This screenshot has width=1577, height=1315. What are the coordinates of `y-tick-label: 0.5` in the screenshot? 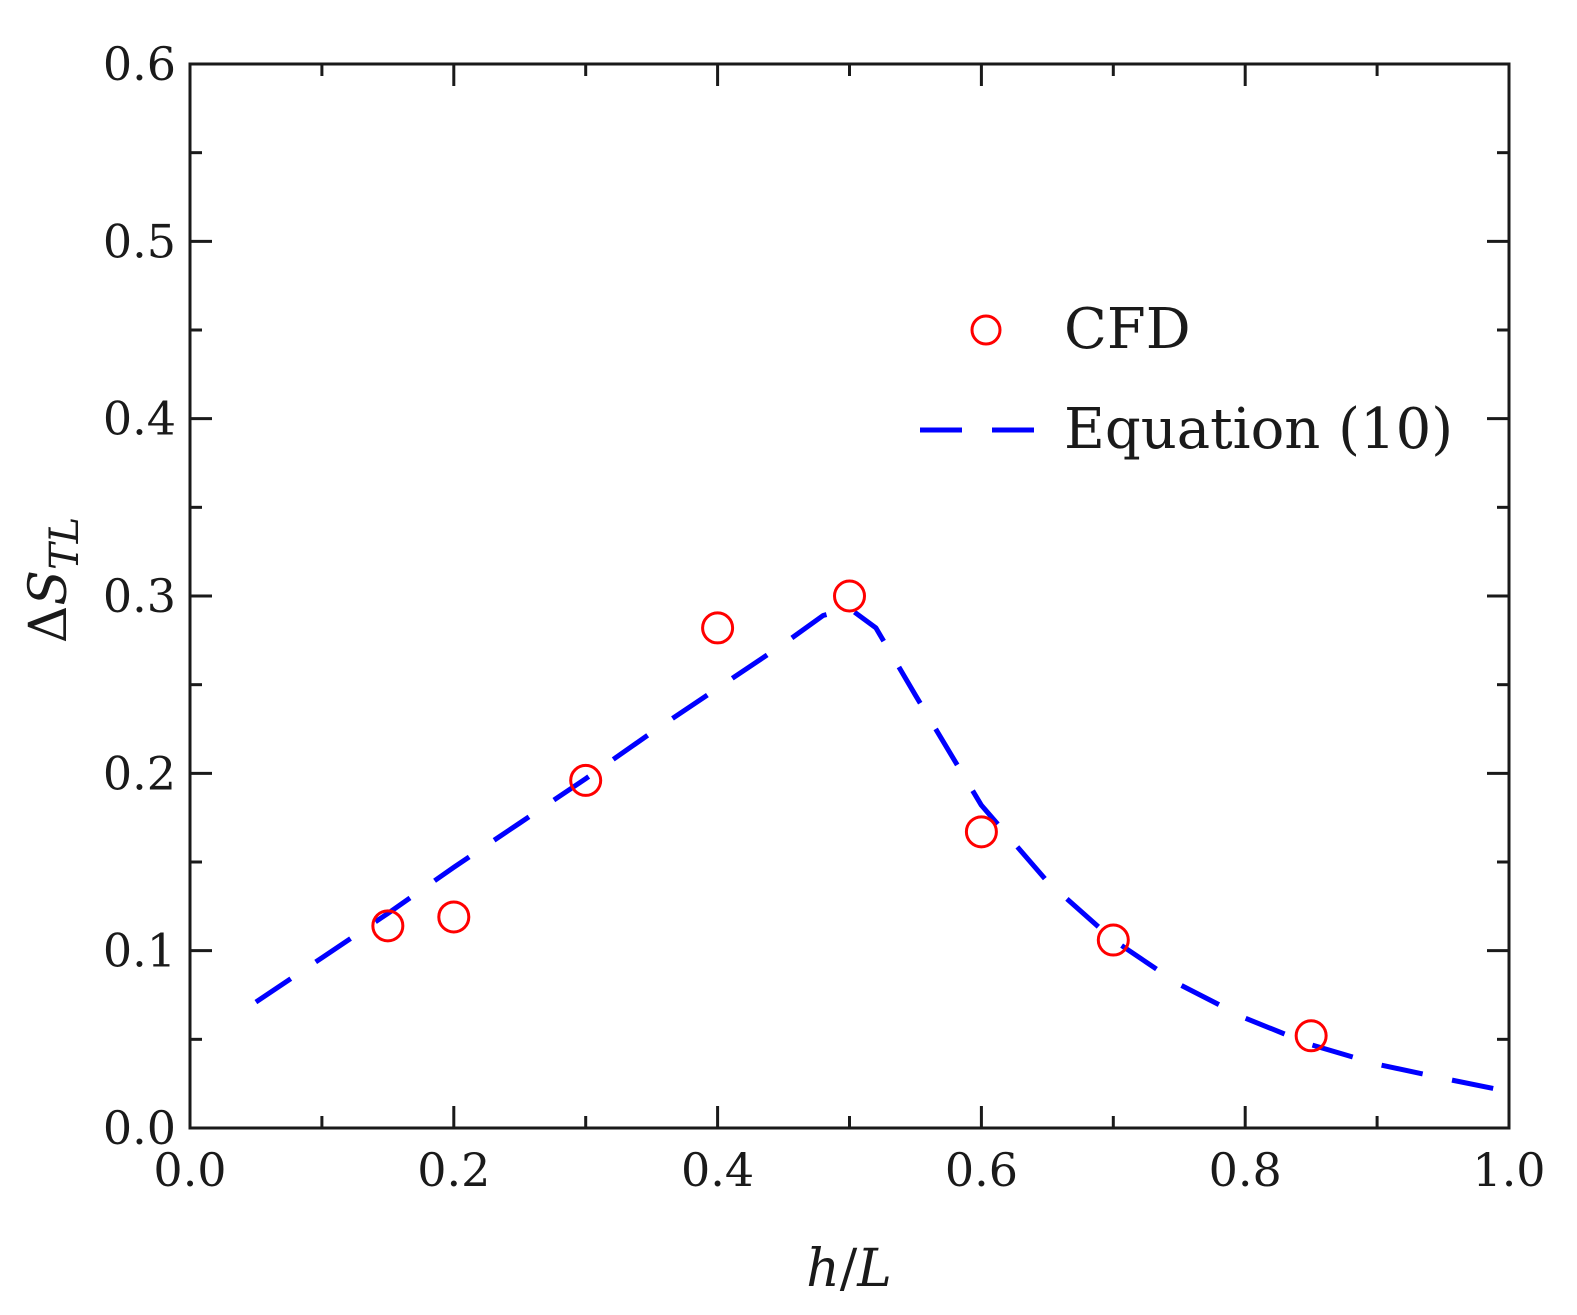 It's located at (139, 241).